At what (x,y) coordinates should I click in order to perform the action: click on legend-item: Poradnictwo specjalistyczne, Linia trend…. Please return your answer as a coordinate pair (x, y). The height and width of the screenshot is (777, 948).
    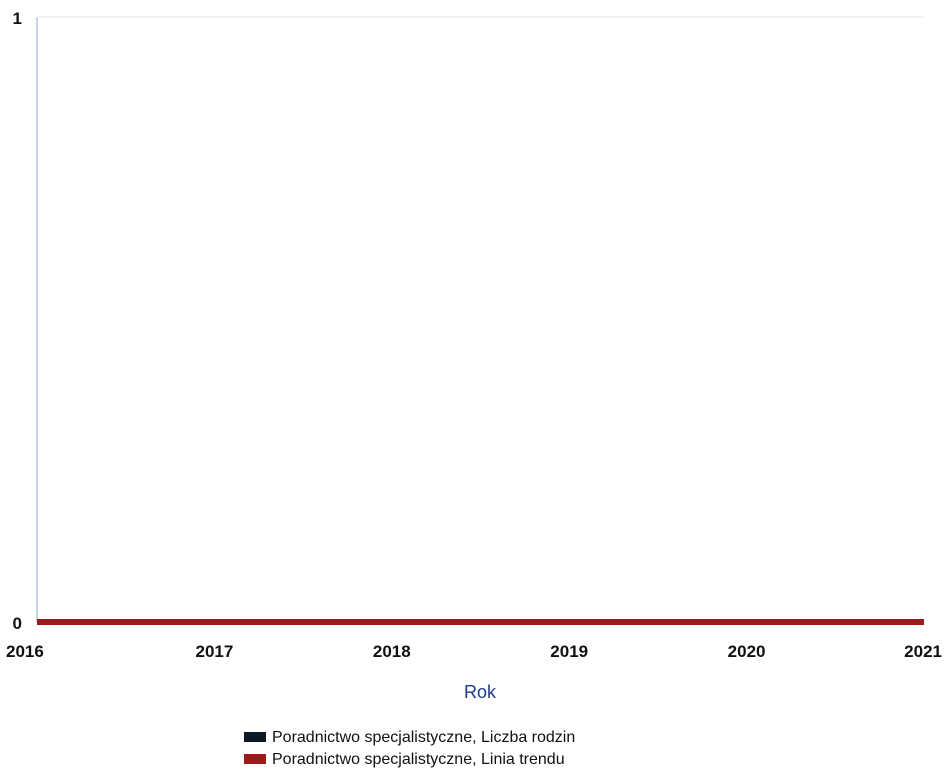
    Looking at the image, I should click on (404, 759).